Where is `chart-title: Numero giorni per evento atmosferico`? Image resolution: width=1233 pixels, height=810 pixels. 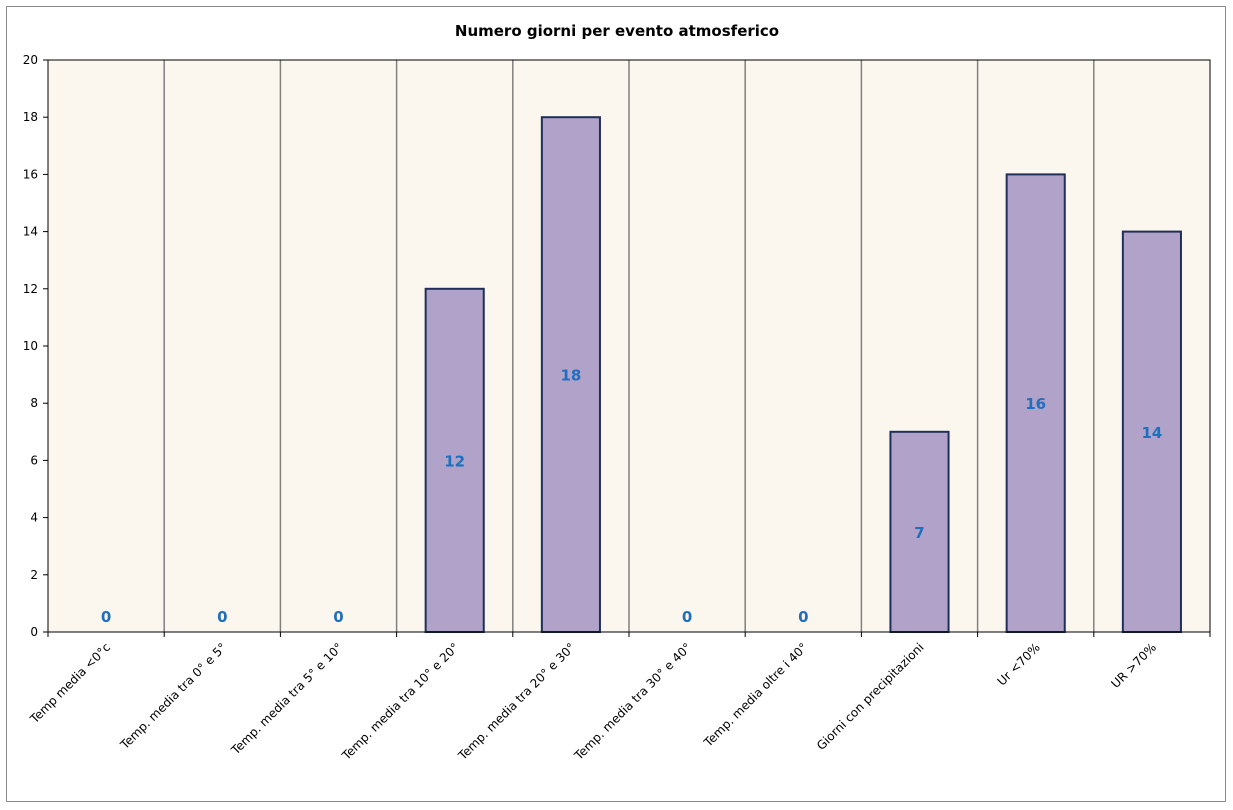
chart-title: Numero giorni per evento atmosferico is located at coordinates (617, 31).